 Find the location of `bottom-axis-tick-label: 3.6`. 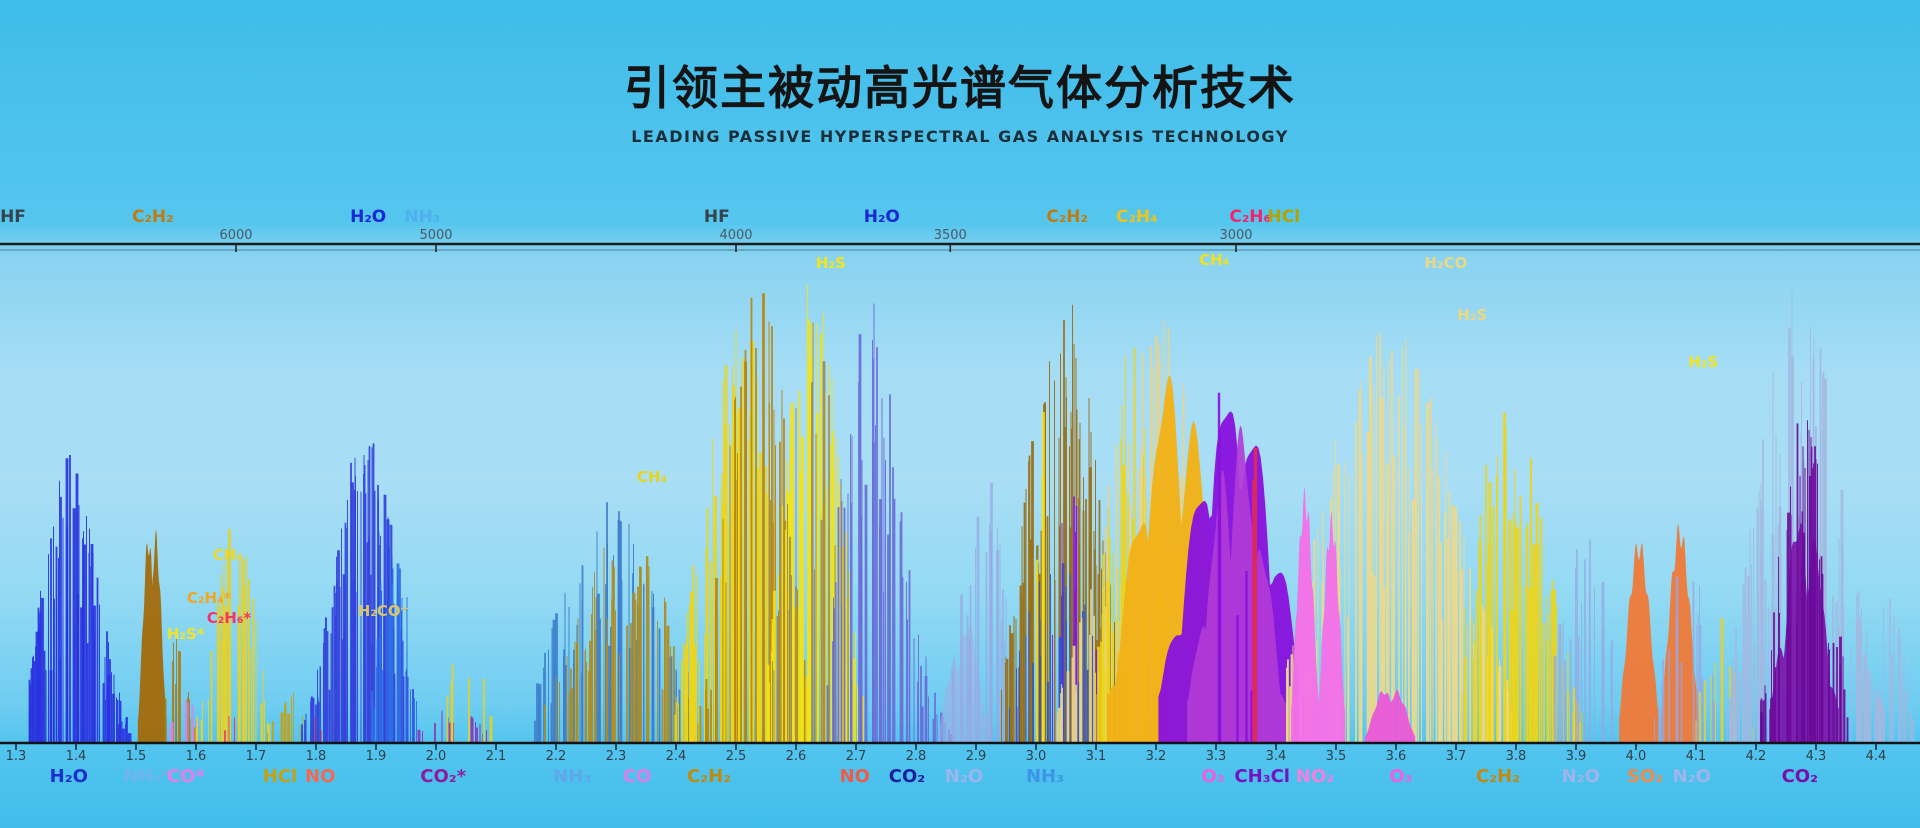

bottom-axis-tick-label: 3.6 is located at coordinates (1396, 756).